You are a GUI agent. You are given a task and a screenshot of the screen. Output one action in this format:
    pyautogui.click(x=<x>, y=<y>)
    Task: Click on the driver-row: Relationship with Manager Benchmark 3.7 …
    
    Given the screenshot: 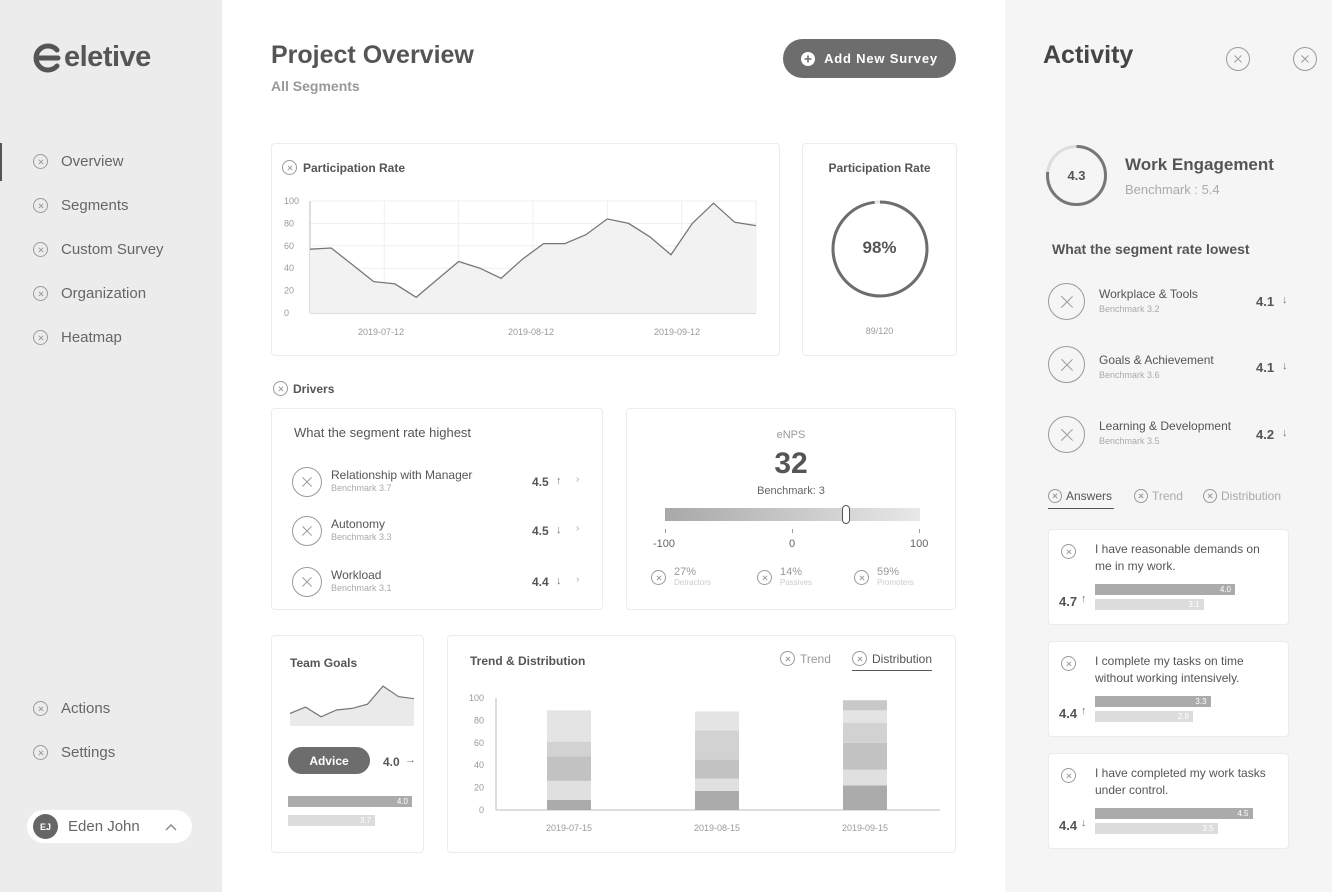 What is the action you would take?
    pyautogui.click(x=437, y=482)
    